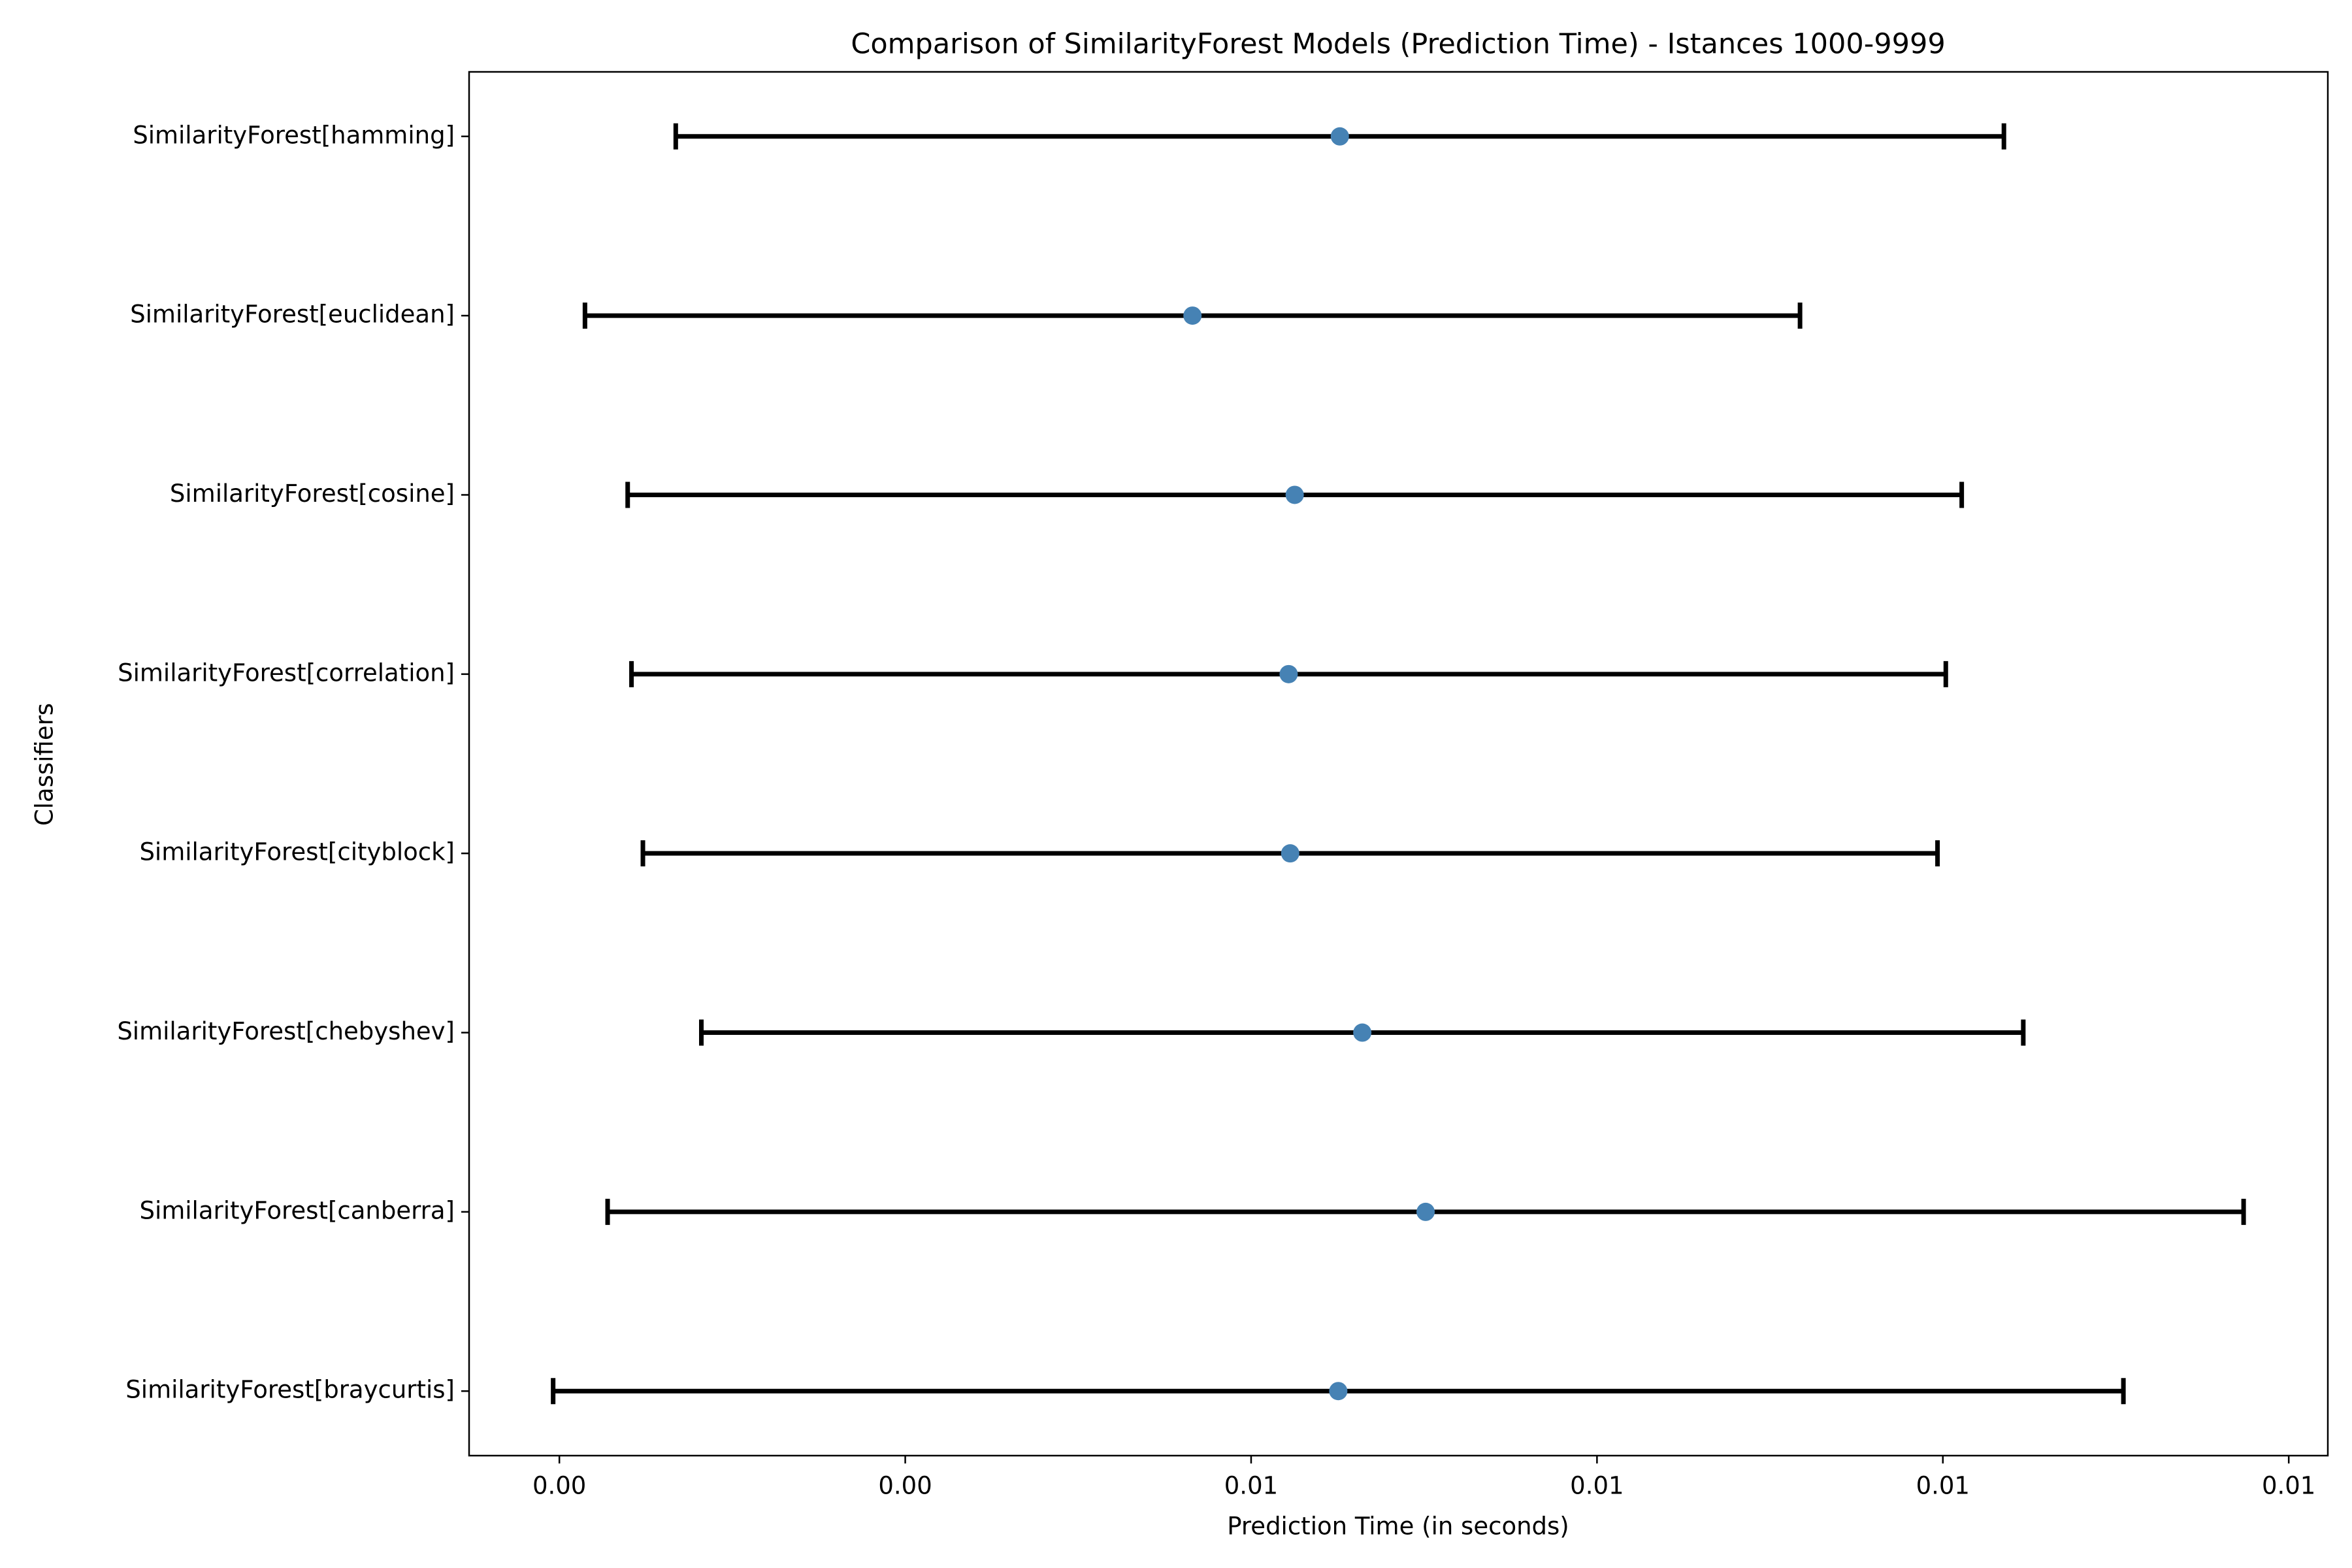 The width and height of the screenshot is (2352, 1568). Describe the element at coordinates (312, 494) in the screenshot. I see `y-tick-label: SimilarityForest[cosine]` at that location.